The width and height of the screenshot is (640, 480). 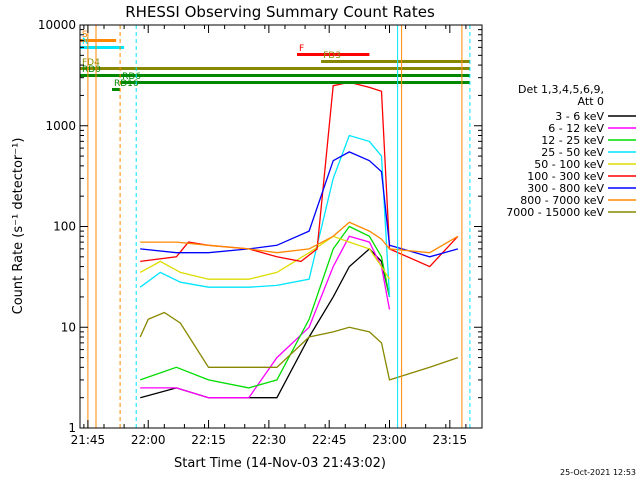 I want to click on flag-label-4: FD4, so click(x=91, y=63).